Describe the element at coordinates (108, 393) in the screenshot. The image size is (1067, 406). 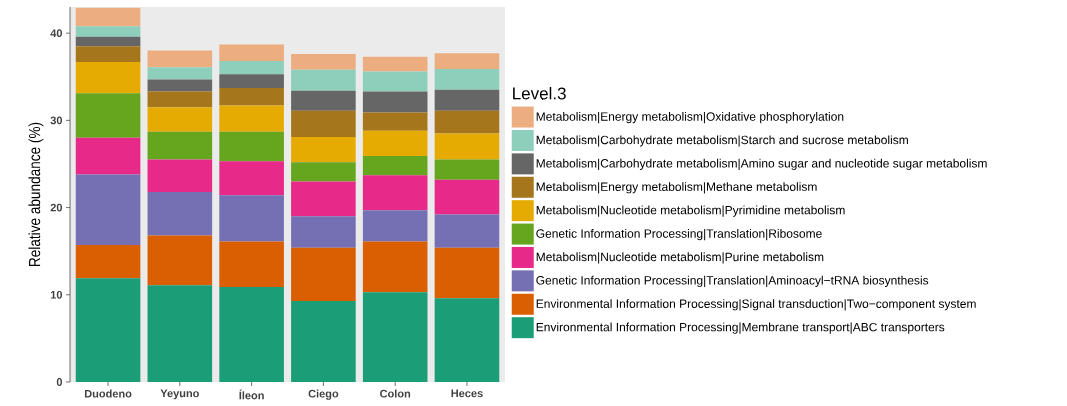
I see `x-tick-label: Duodeno` at that location.